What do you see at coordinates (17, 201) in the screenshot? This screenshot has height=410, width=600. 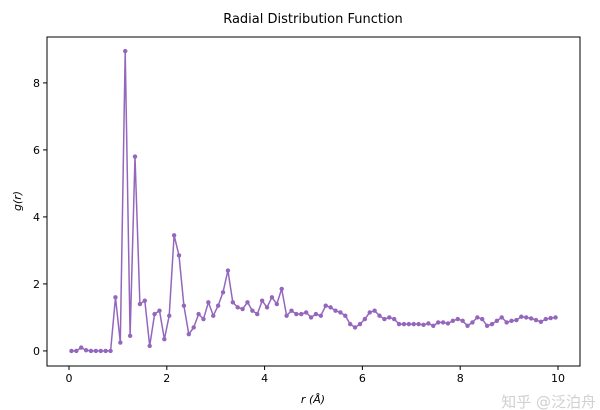 I see `y-axis-label: g(r)` at bounding box center [17, 201].